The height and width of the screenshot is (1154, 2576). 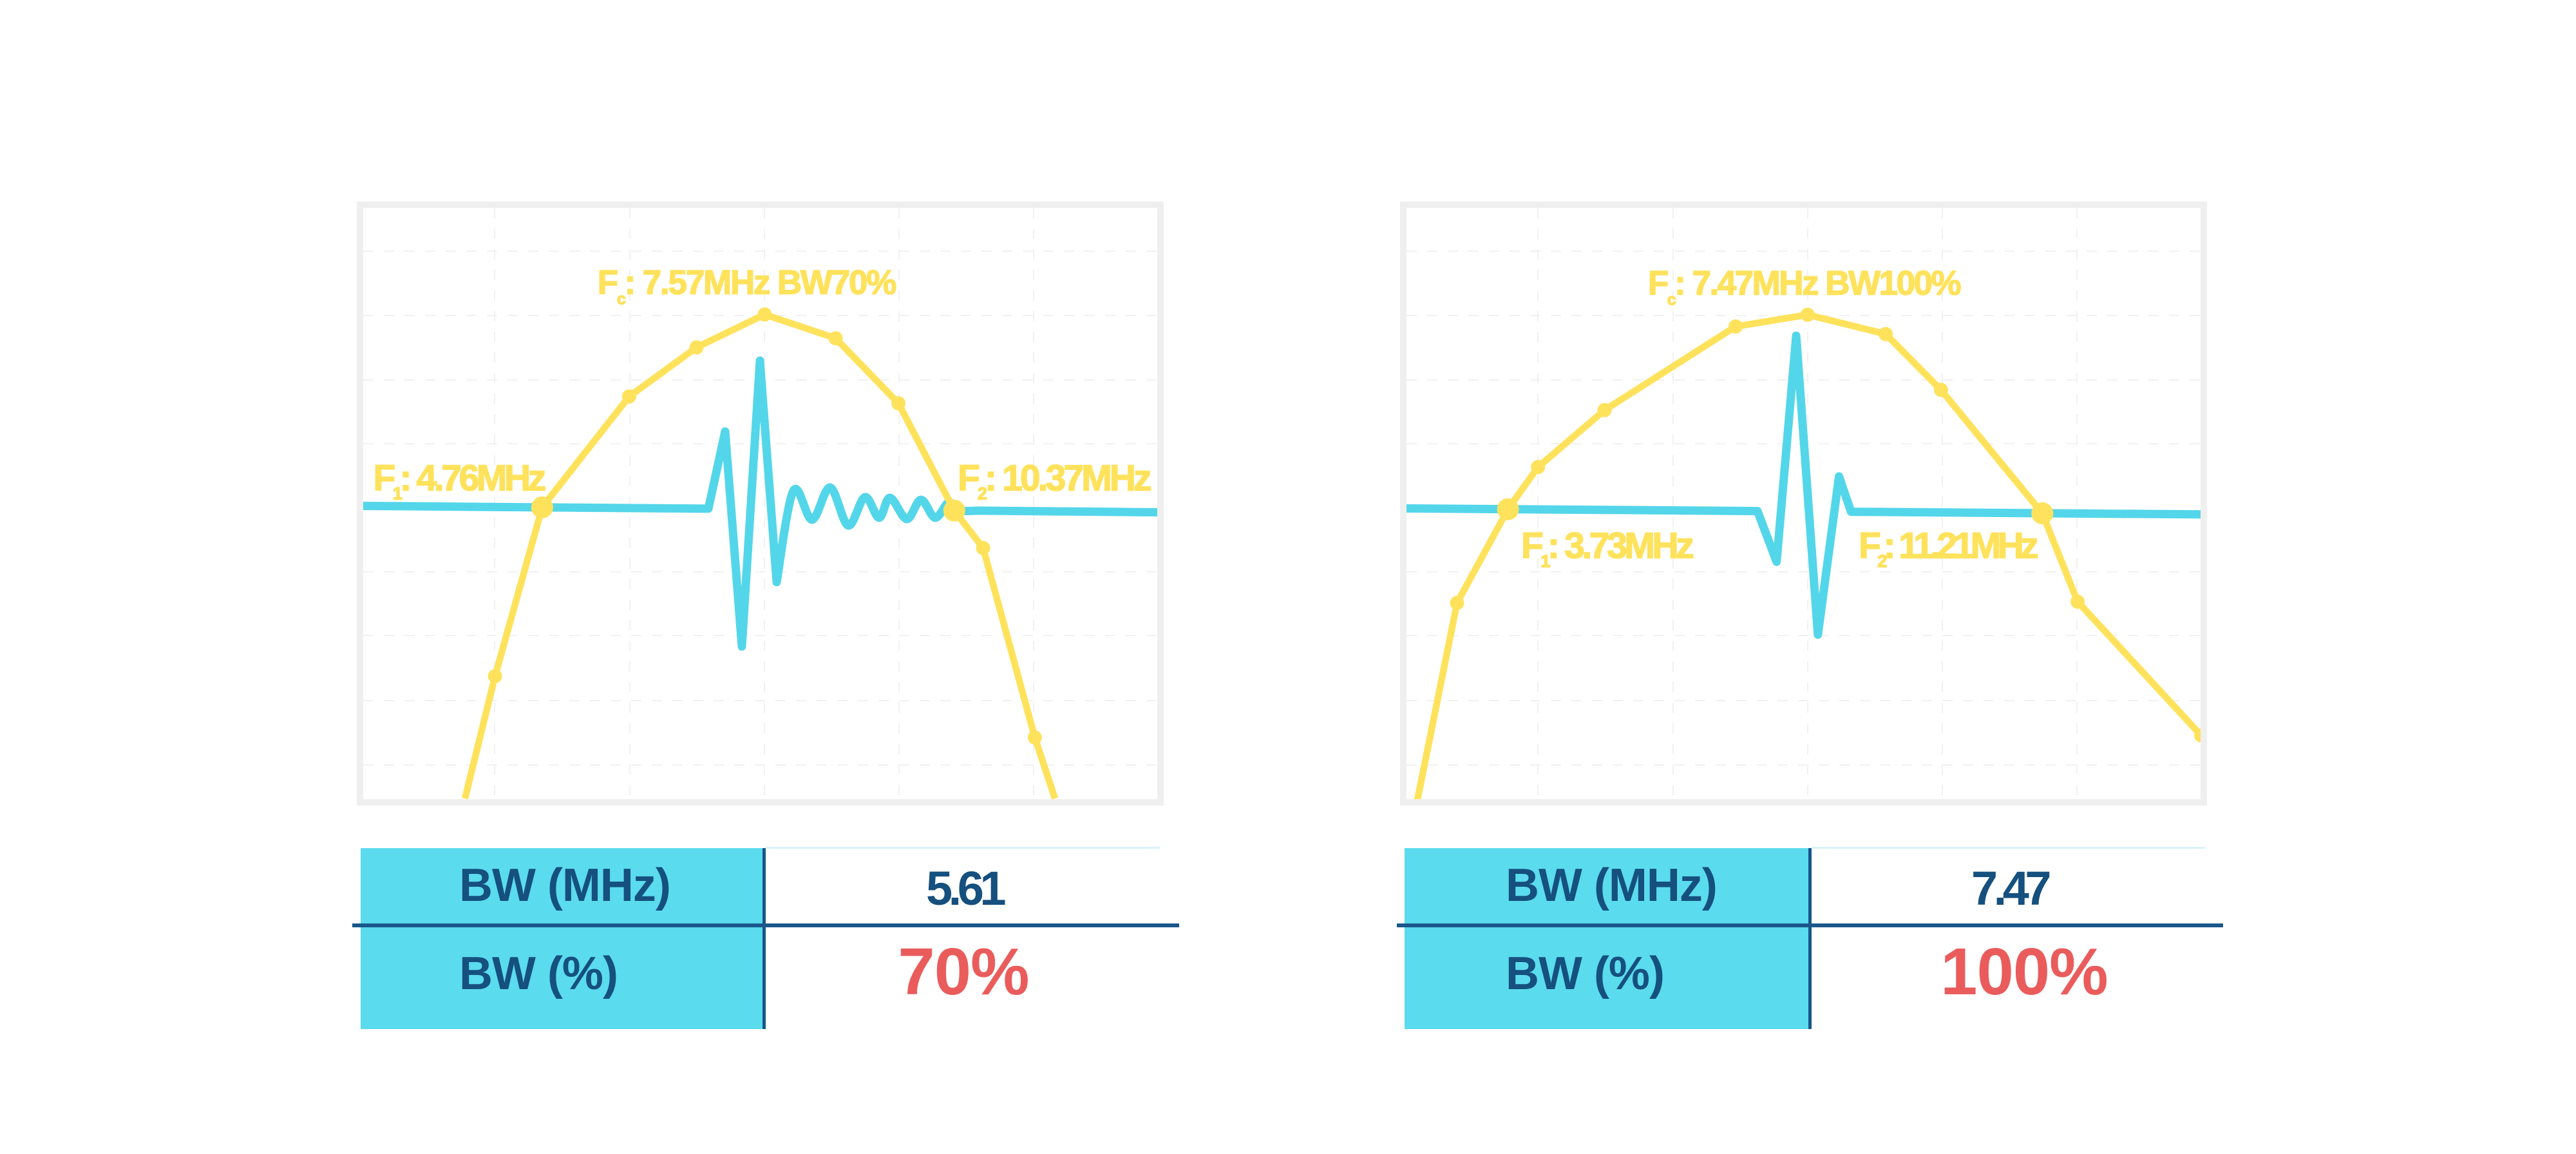 I want to click on svg-text: Fc: 7.47MHz BW100%, so click(x=1805, y=287).